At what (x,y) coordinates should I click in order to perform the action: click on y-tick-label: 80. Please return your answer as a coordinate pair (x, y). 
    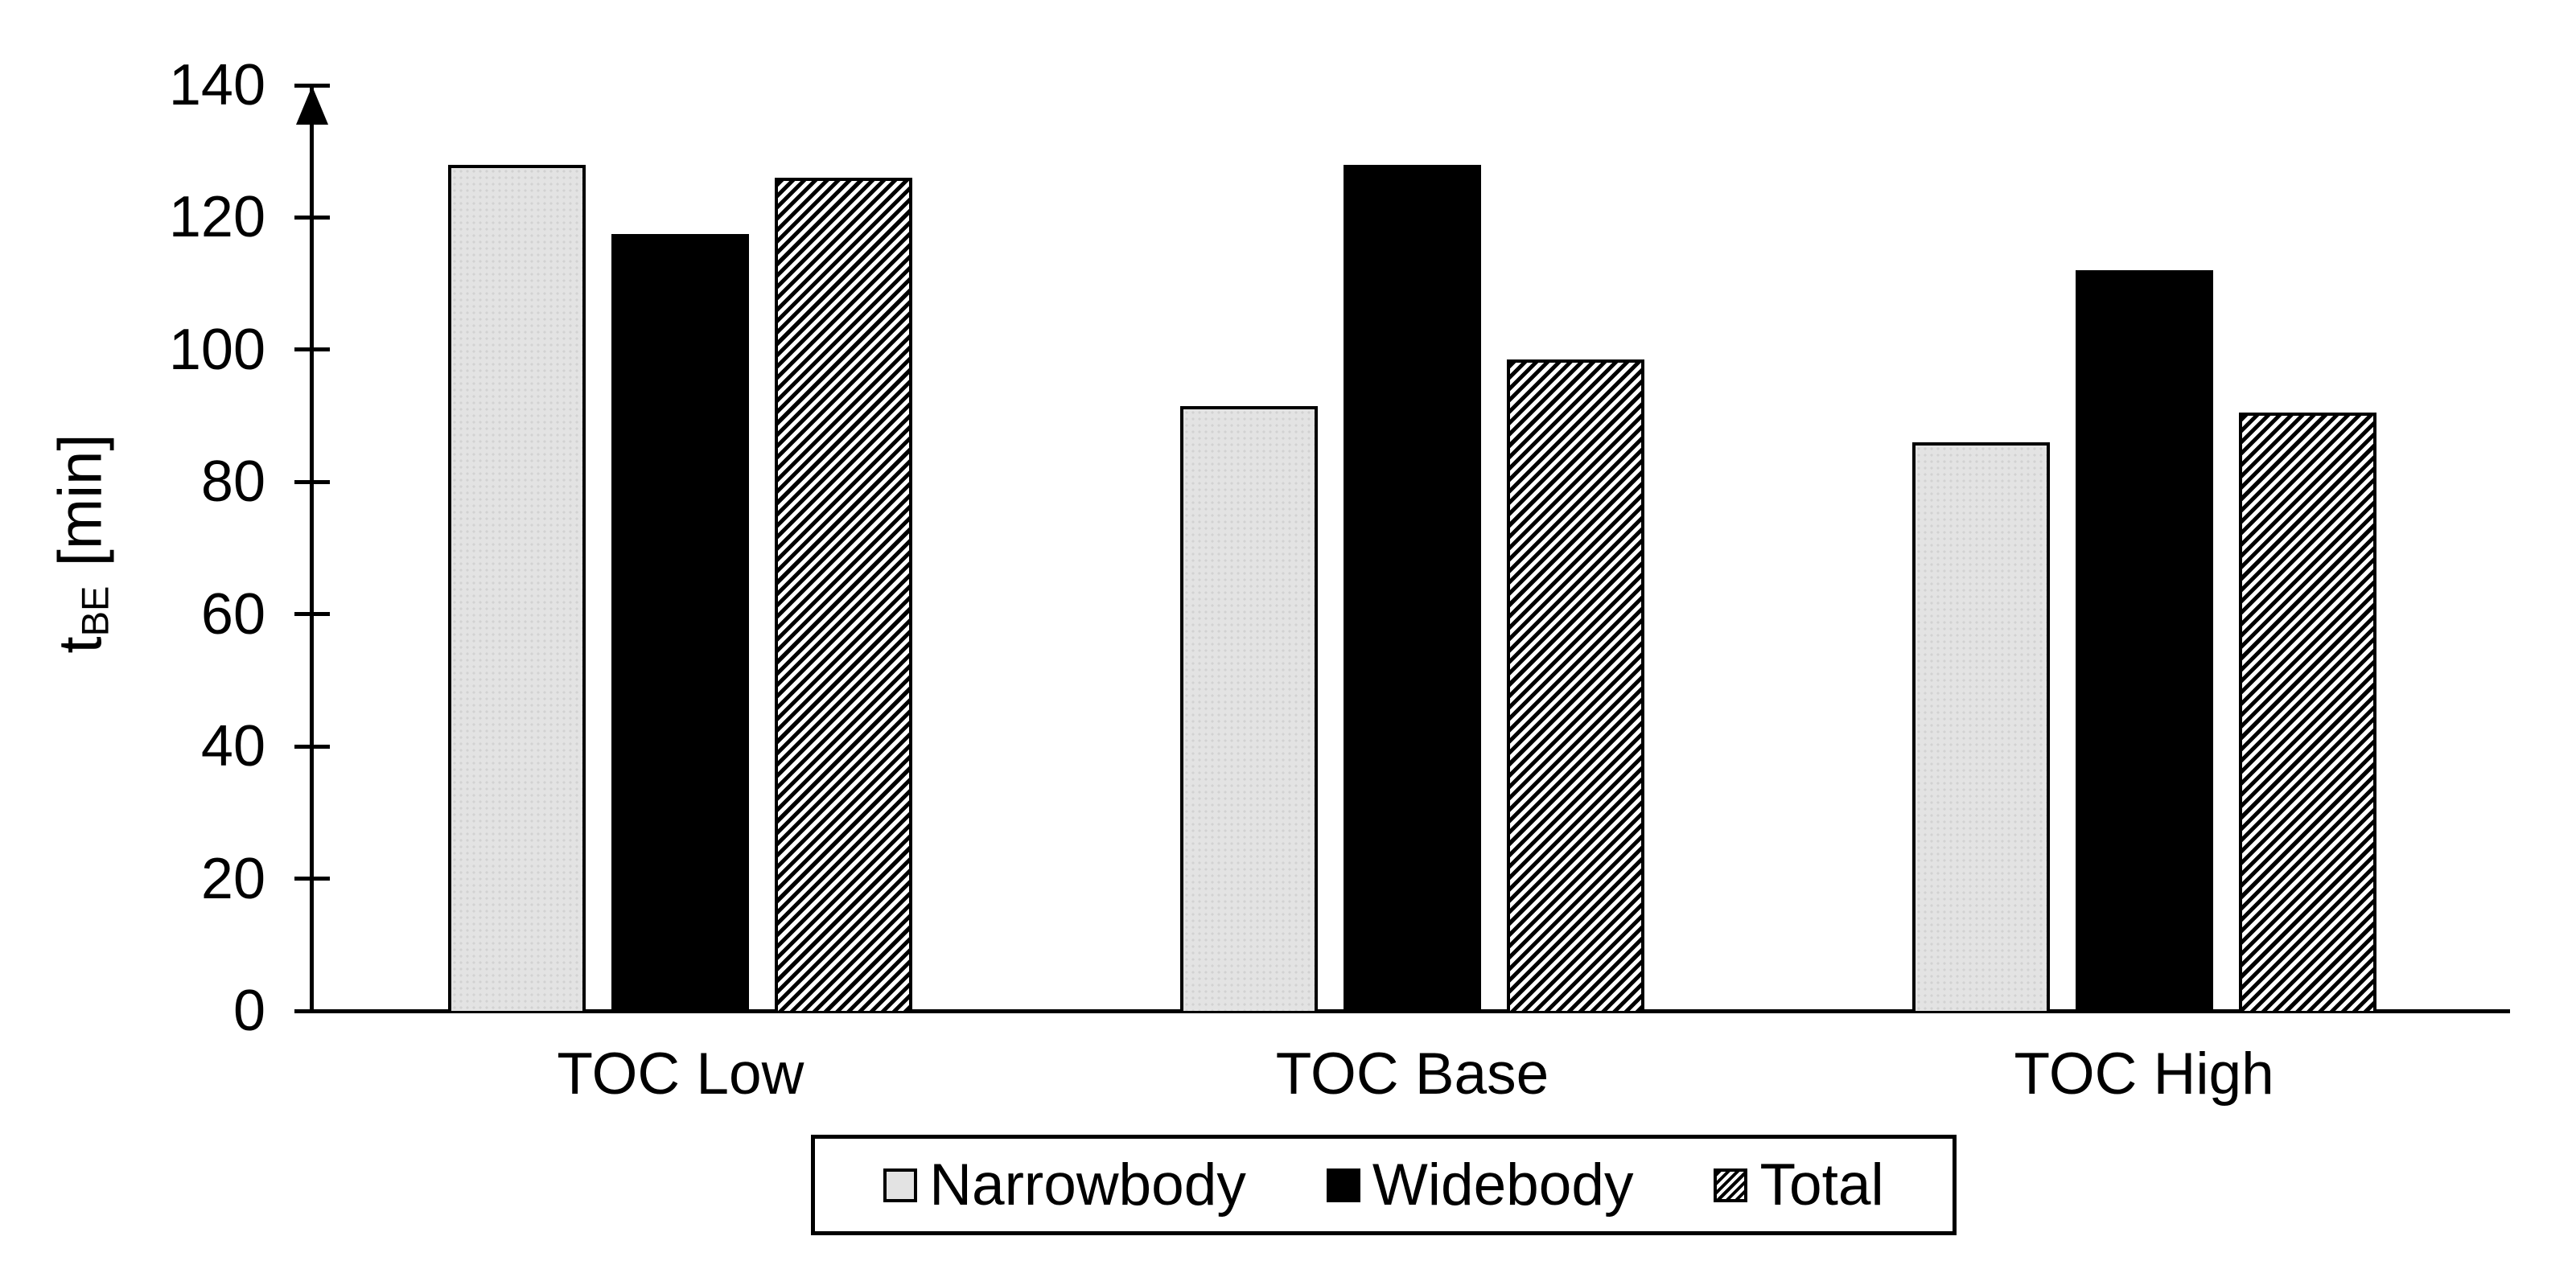
    Looking at the image, I should click on (232, 482).